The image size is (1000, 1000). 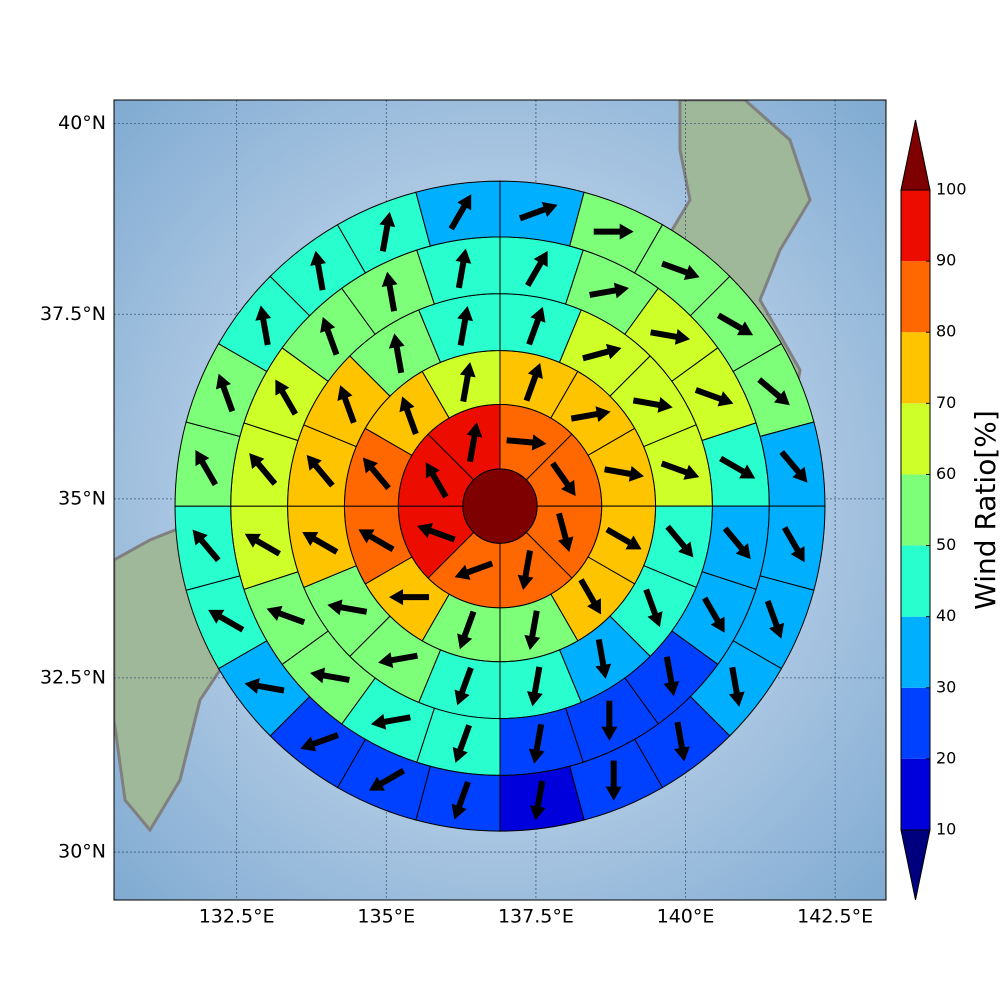 What do you see at coordinates (946, 829) in the screenshot?
I see `colorbar-tick-label: 10` at bounding box center [946, 829].